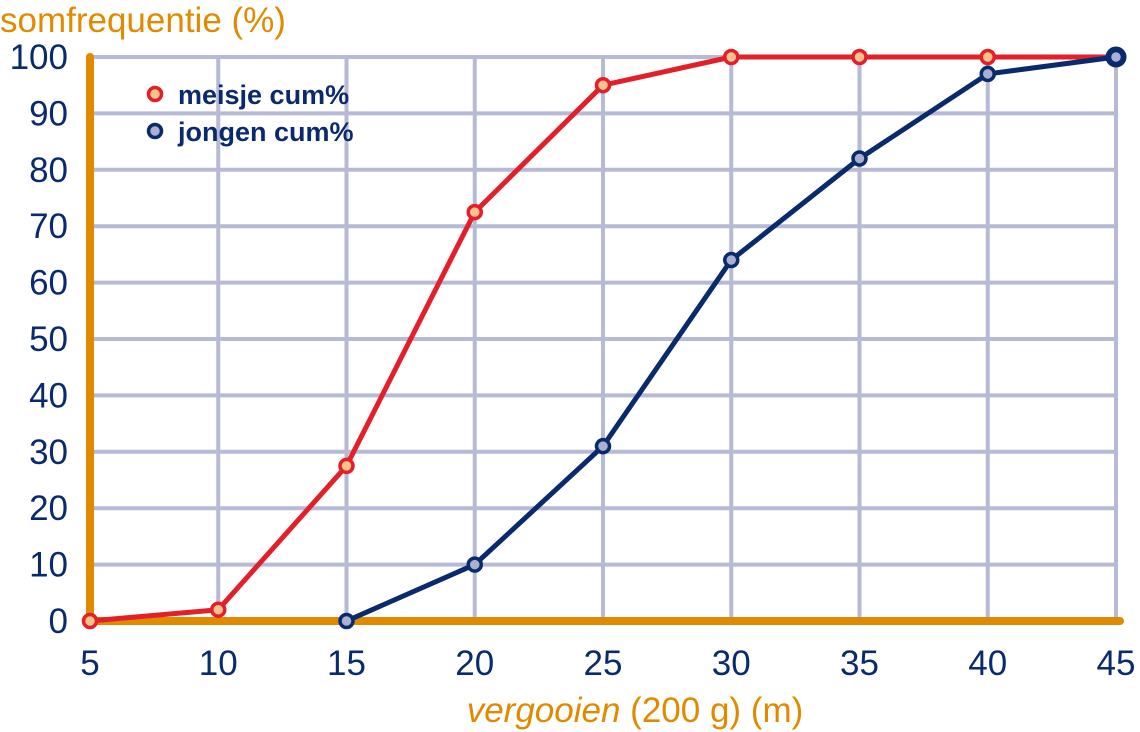 The image size is (1140, 732). Describe the element at coordinates (346, 663) in the screenshot. I see `x-tick-label: 15` at that location.